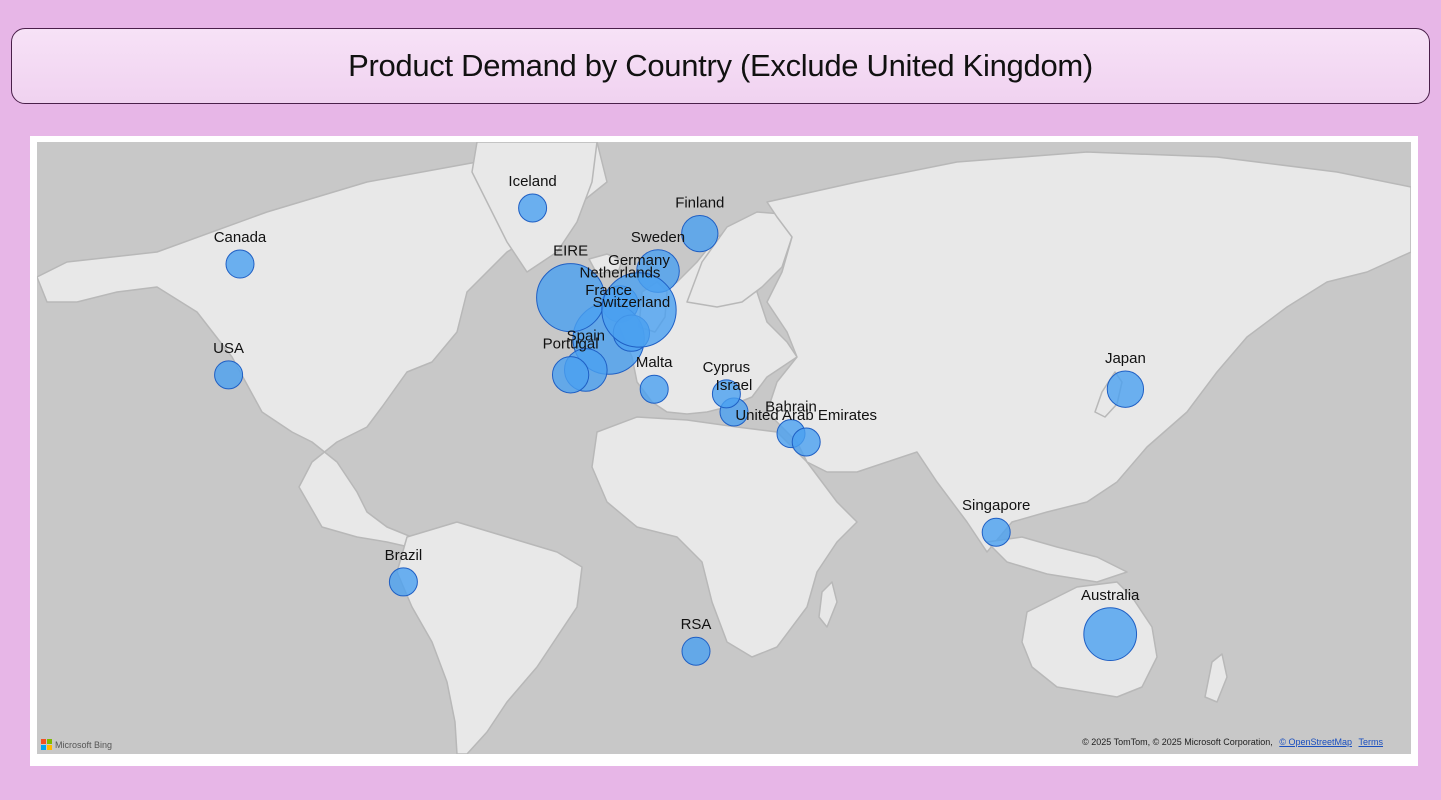 The width and height of the screenshot is (1441, 800). I want to click on new-zealand-land, so click(1216, 678).